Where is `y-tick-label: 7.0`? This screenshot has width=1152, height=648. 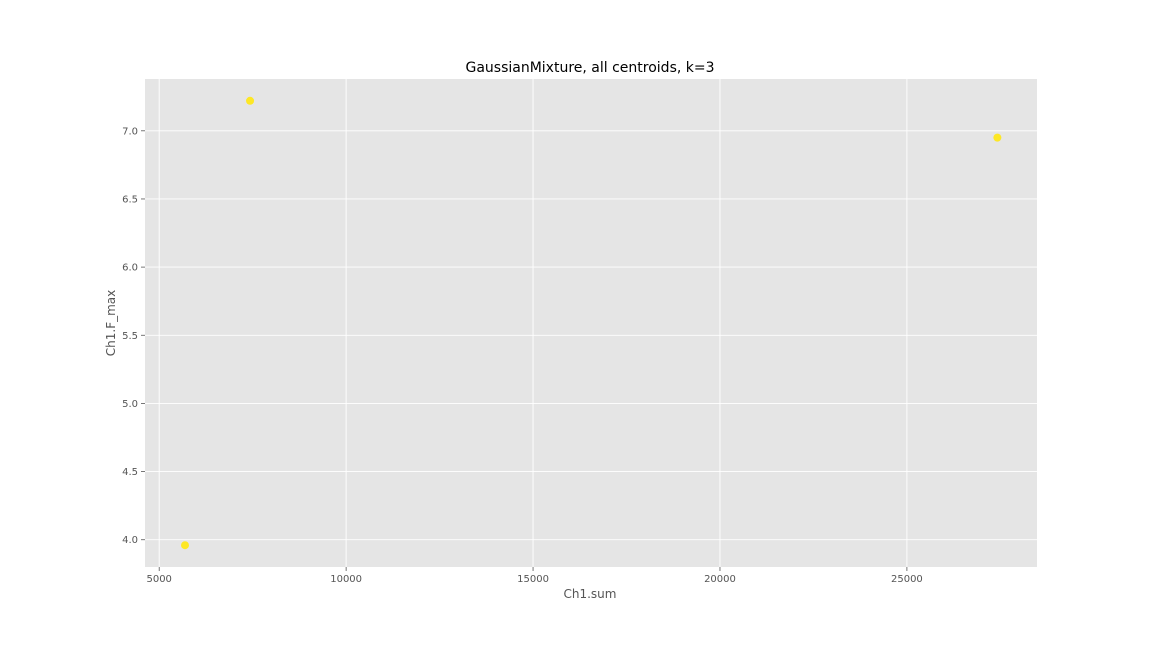 y-tick-label: 7.0 is located at coordinates (130, 131).